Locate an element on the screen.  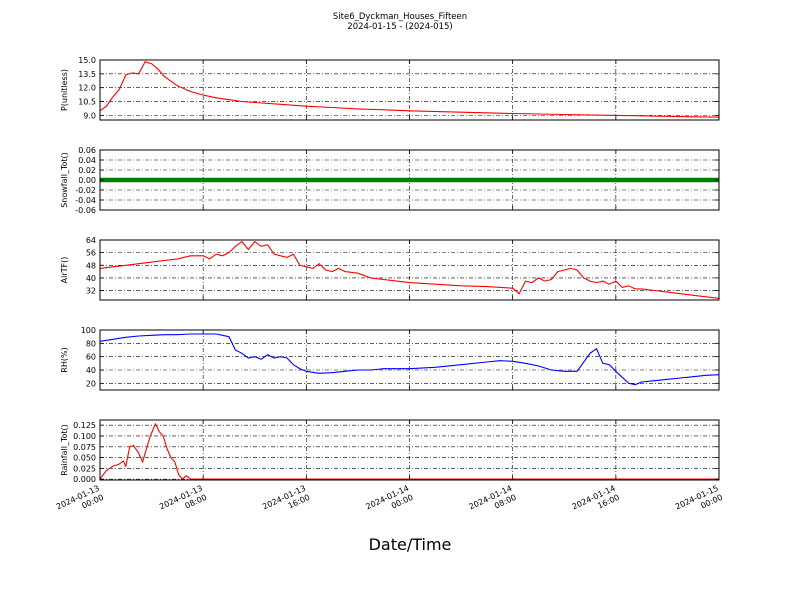
y-tick-label: 12.0 is located at coordinates (87, 88).